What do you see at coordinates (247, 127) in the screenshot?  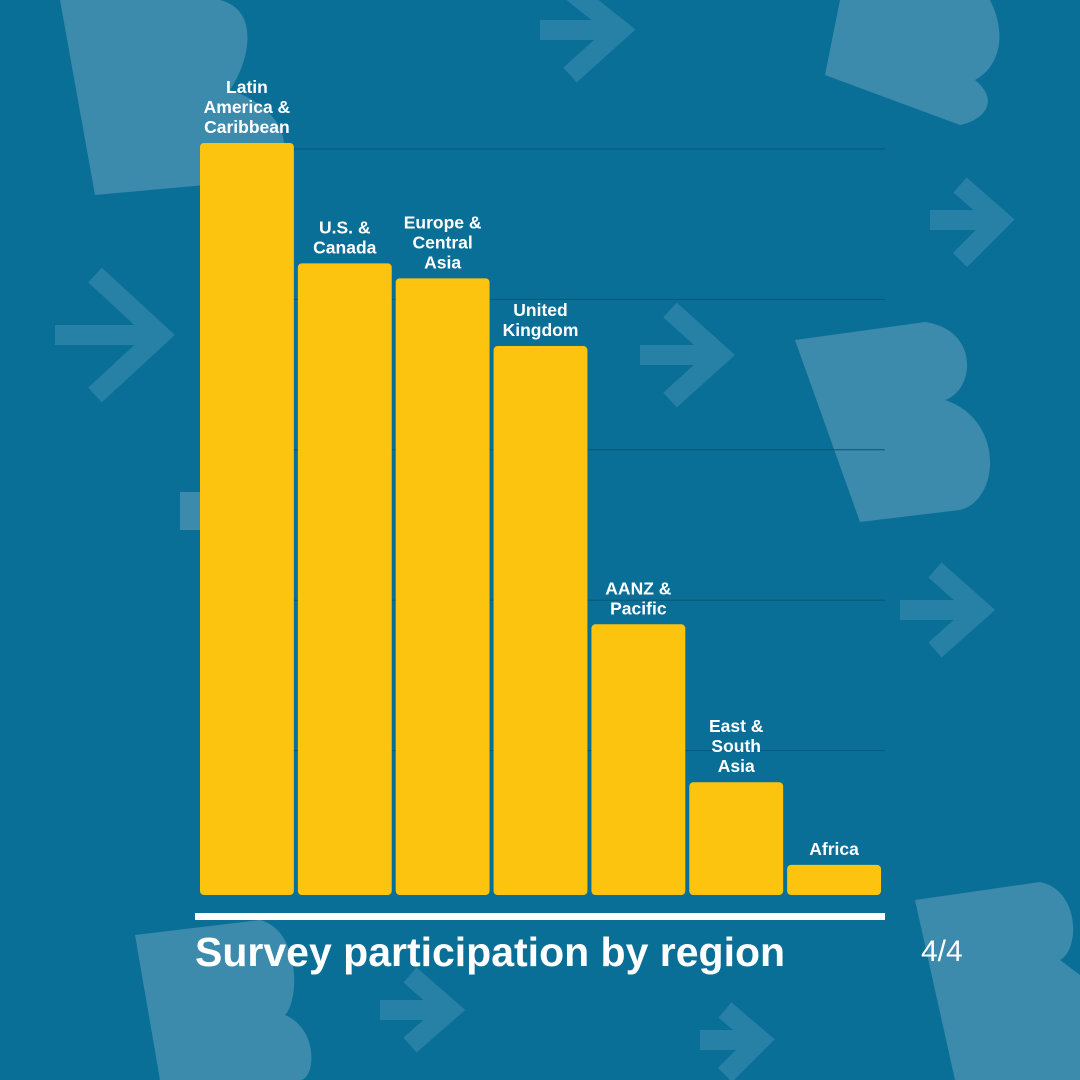 I see `bar-label-line: Caribbean` at bounding box center [247, 127].